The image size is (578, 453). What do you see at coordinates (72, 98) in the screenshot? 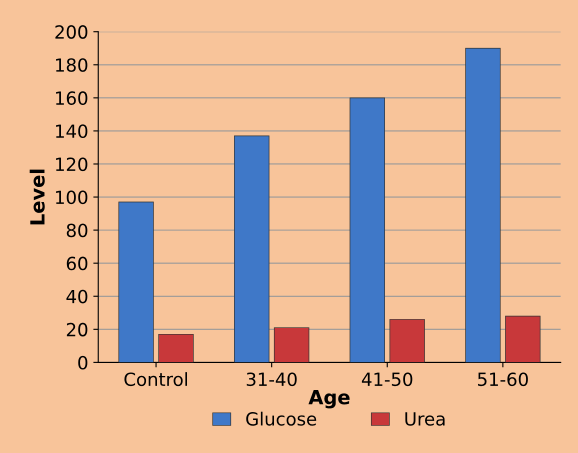
I see `y-tick-label: 160` at bounding box center [72, 98].